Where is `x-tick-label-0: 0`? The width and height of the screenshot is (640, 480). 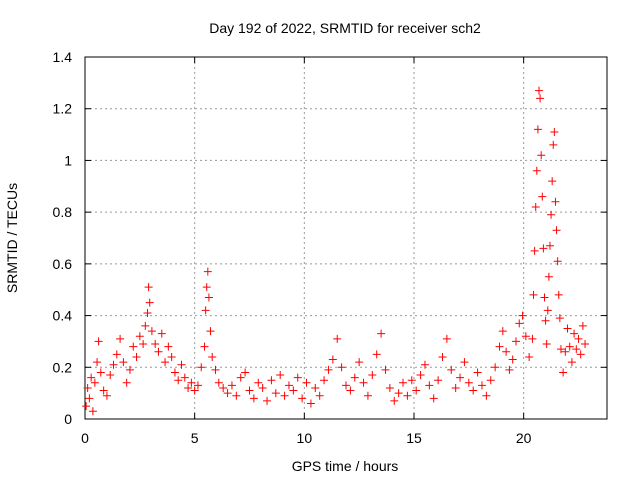 x-tick-label-0: 0 is located at coordinates (85, 438).